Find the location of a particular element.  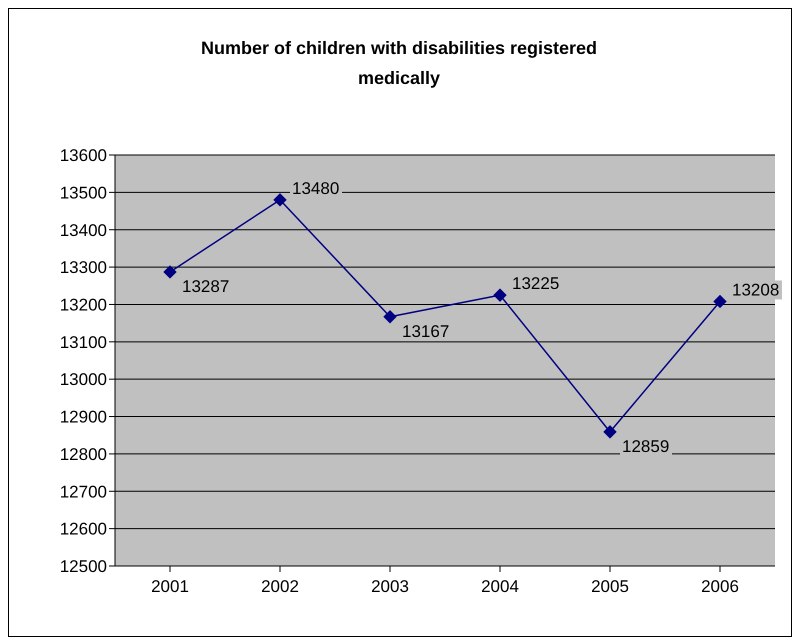

chart-title: Number of children with disabilities registered medically is located at coordinates (399, 63).